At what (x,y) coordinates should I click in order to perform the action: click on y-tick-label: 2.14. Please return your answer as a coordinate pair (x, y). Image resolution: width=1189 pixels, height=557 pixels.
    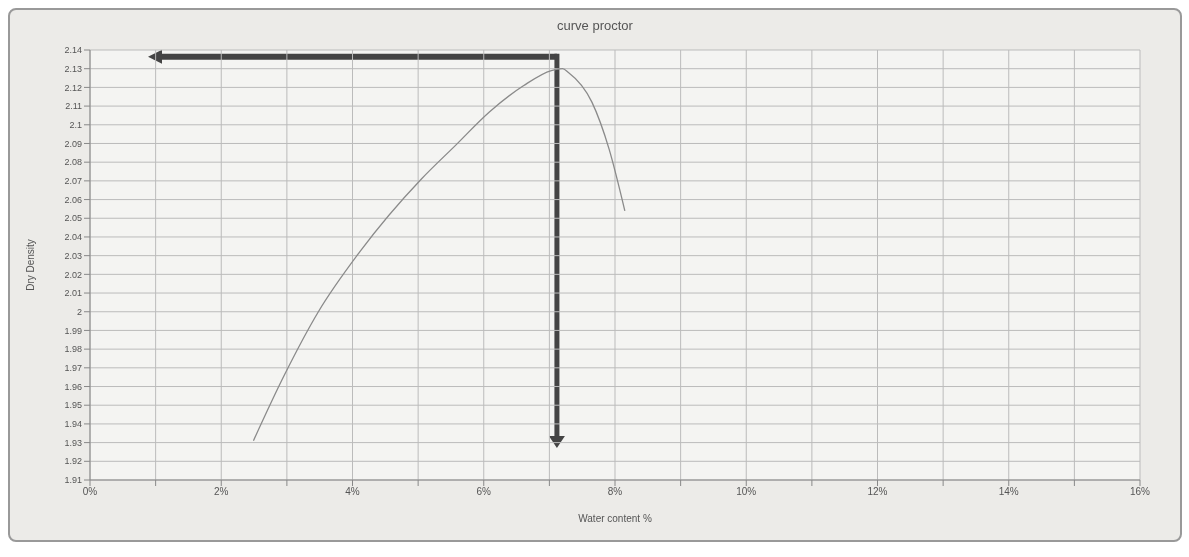
    Looking at the image, I should click on (73, 50).